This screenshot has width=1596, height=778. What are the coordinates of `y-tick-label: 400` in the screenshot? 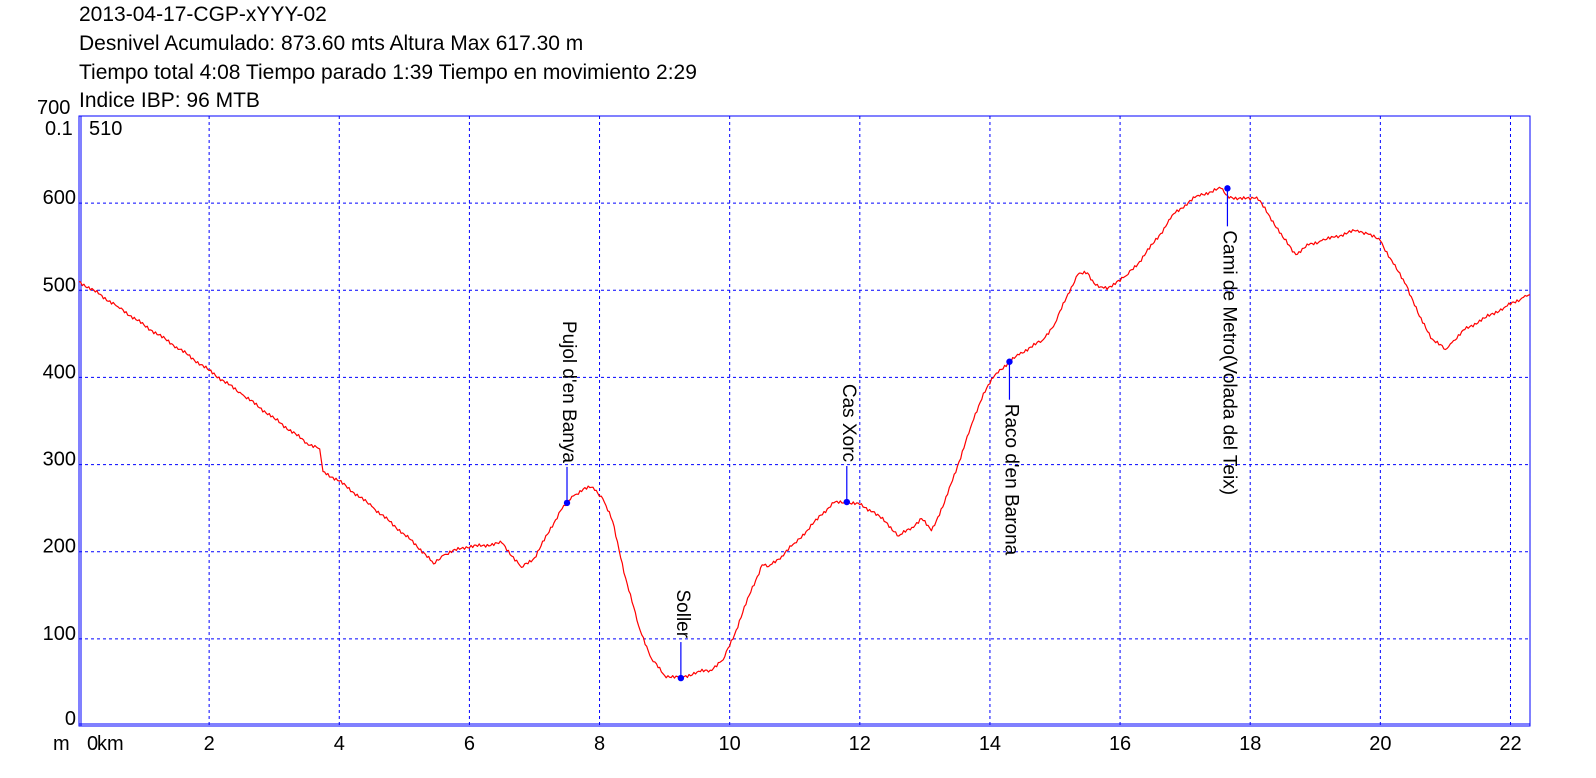 It's located at (59, 372).